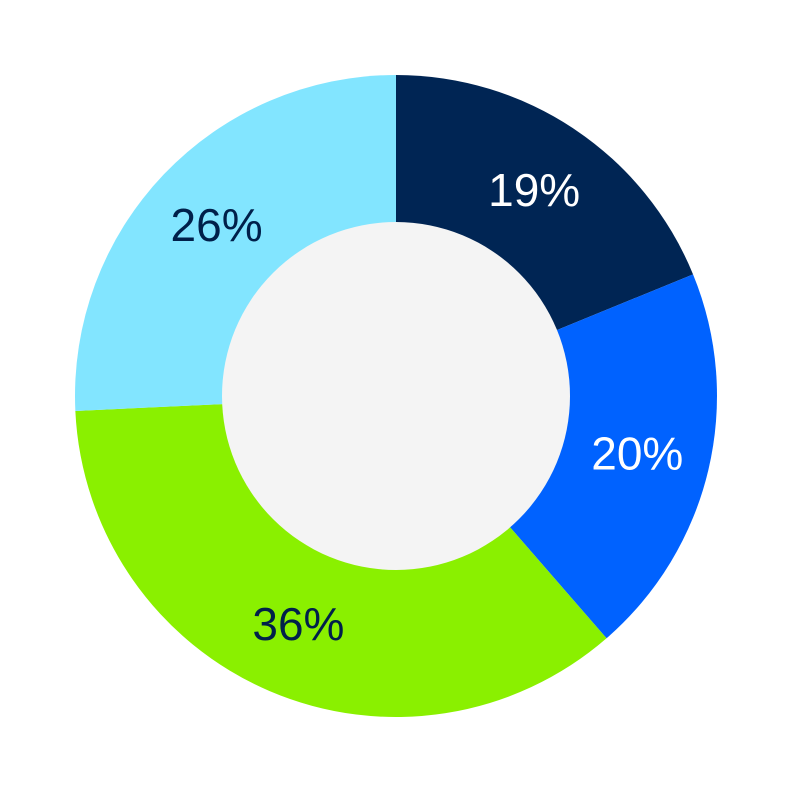 The height and width of the screenshot is (792, 792). I want to click on slice-data-label: 20%, so click(637, 453).